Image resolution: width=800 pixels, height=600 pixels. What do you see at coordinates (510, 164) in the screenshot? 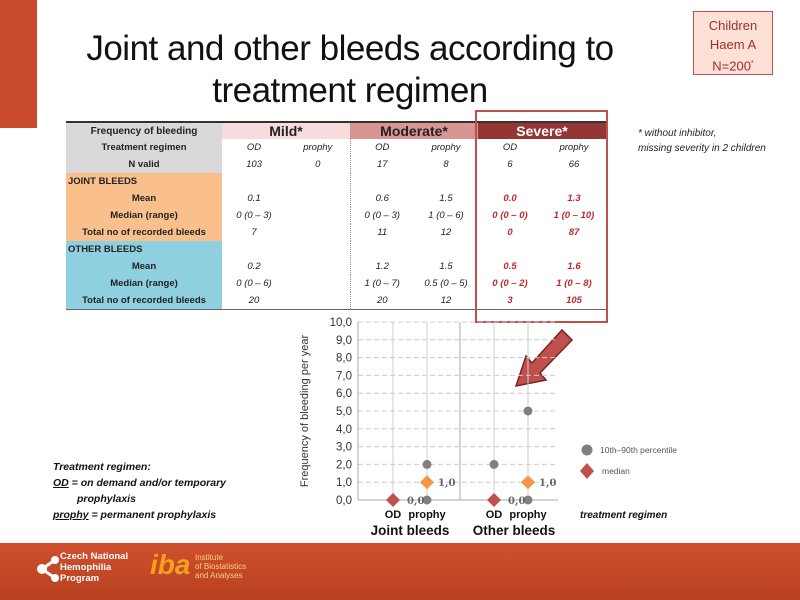
I see `table-cell: 6` at bounding box center [510, 164].